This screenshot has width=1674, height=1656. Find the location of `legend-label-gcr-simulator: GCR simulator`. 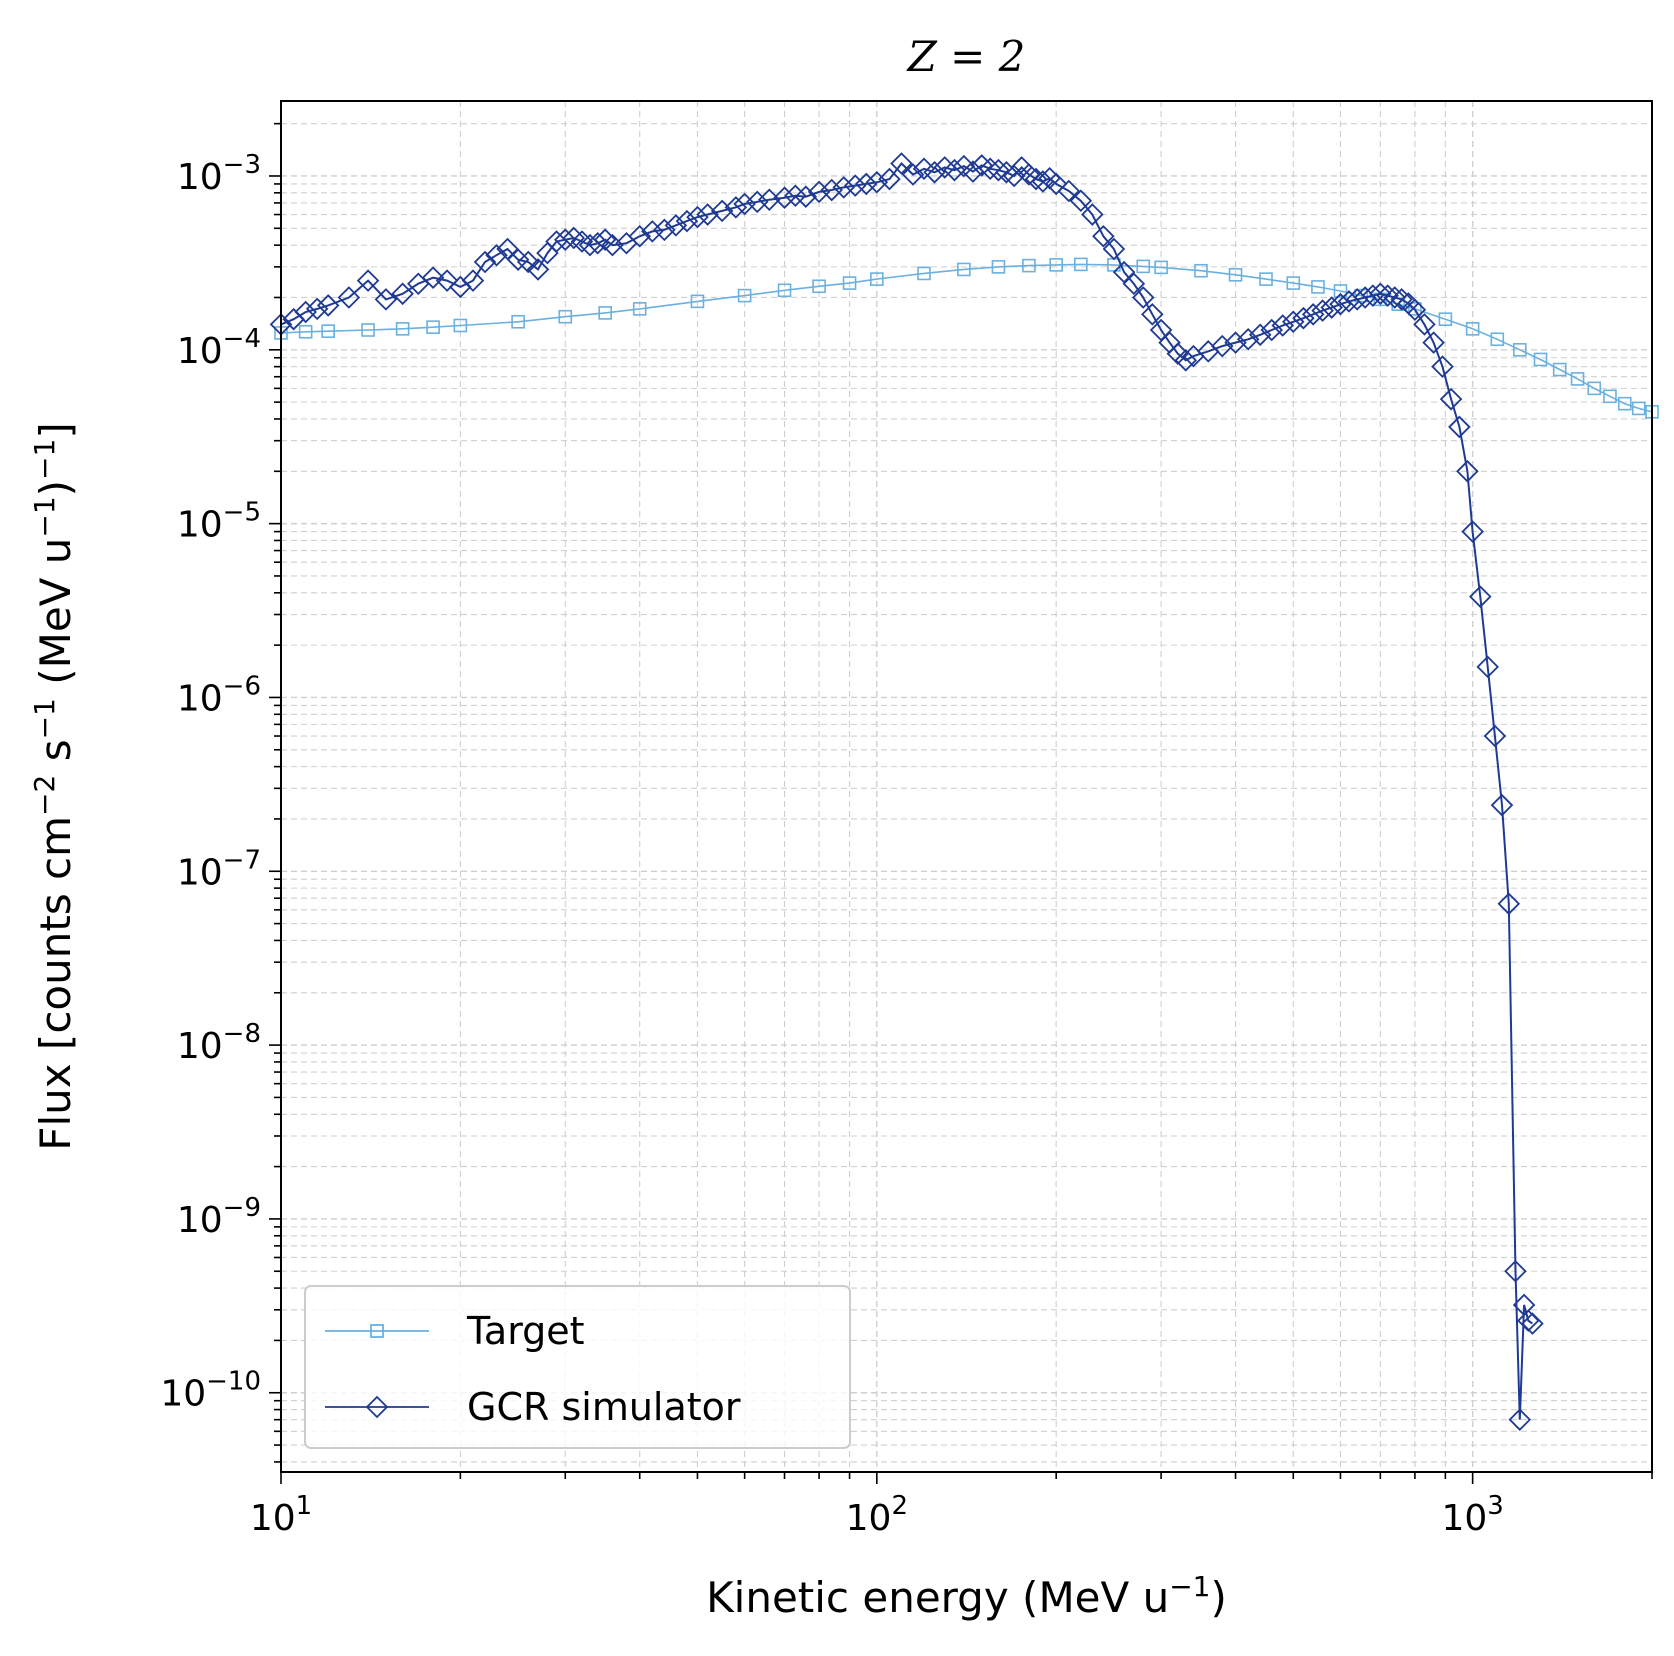

legend-label-gcr-simulator: GCR simulator is located at coordinates (604, 1407).